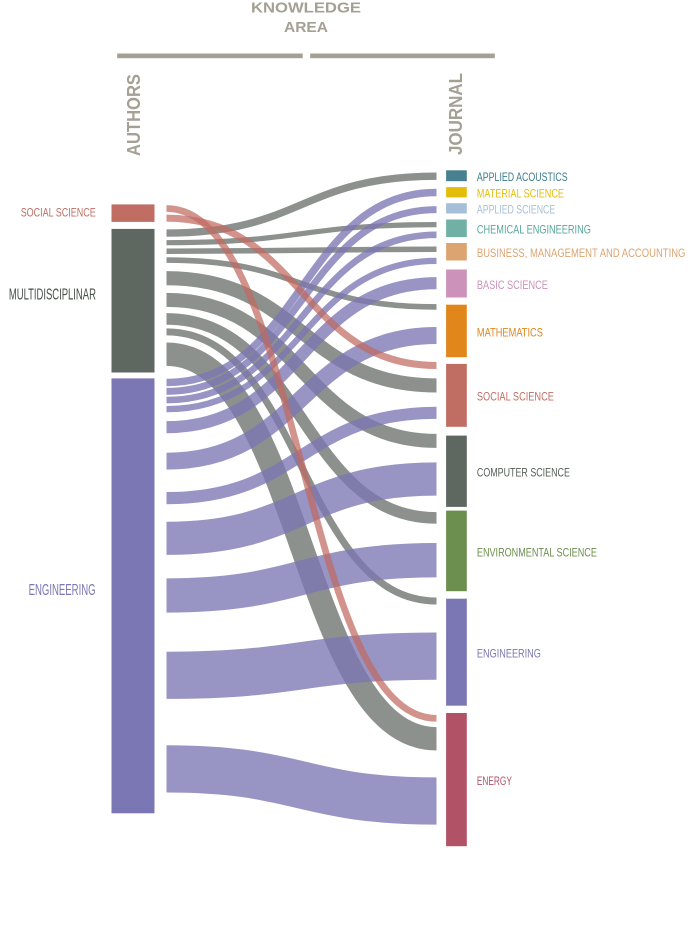  I want to click on svg-text: AREA, so click(306, 27).